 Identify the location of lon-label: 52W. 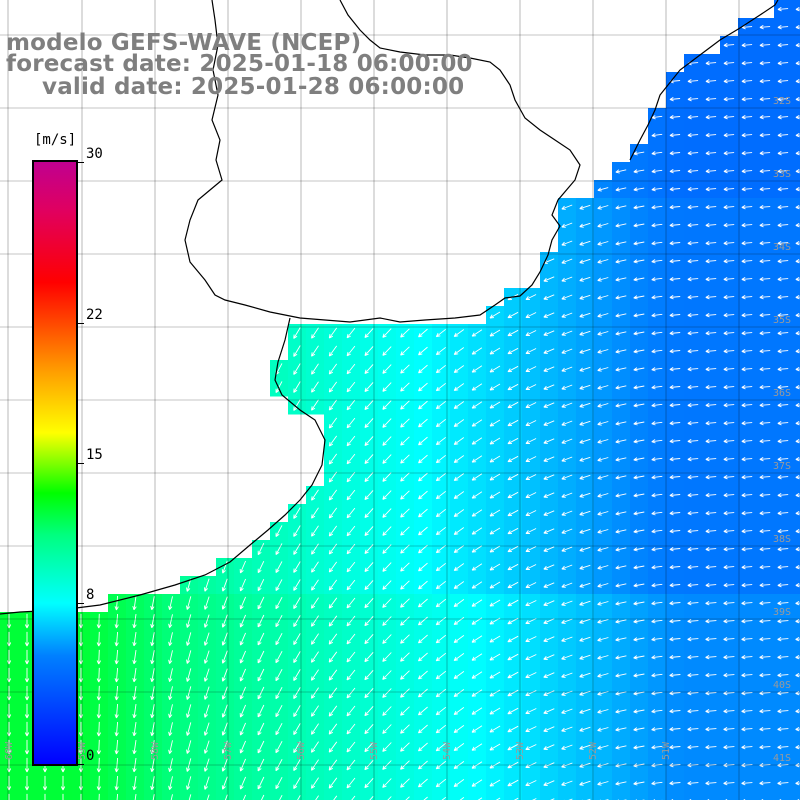
(593, 750).